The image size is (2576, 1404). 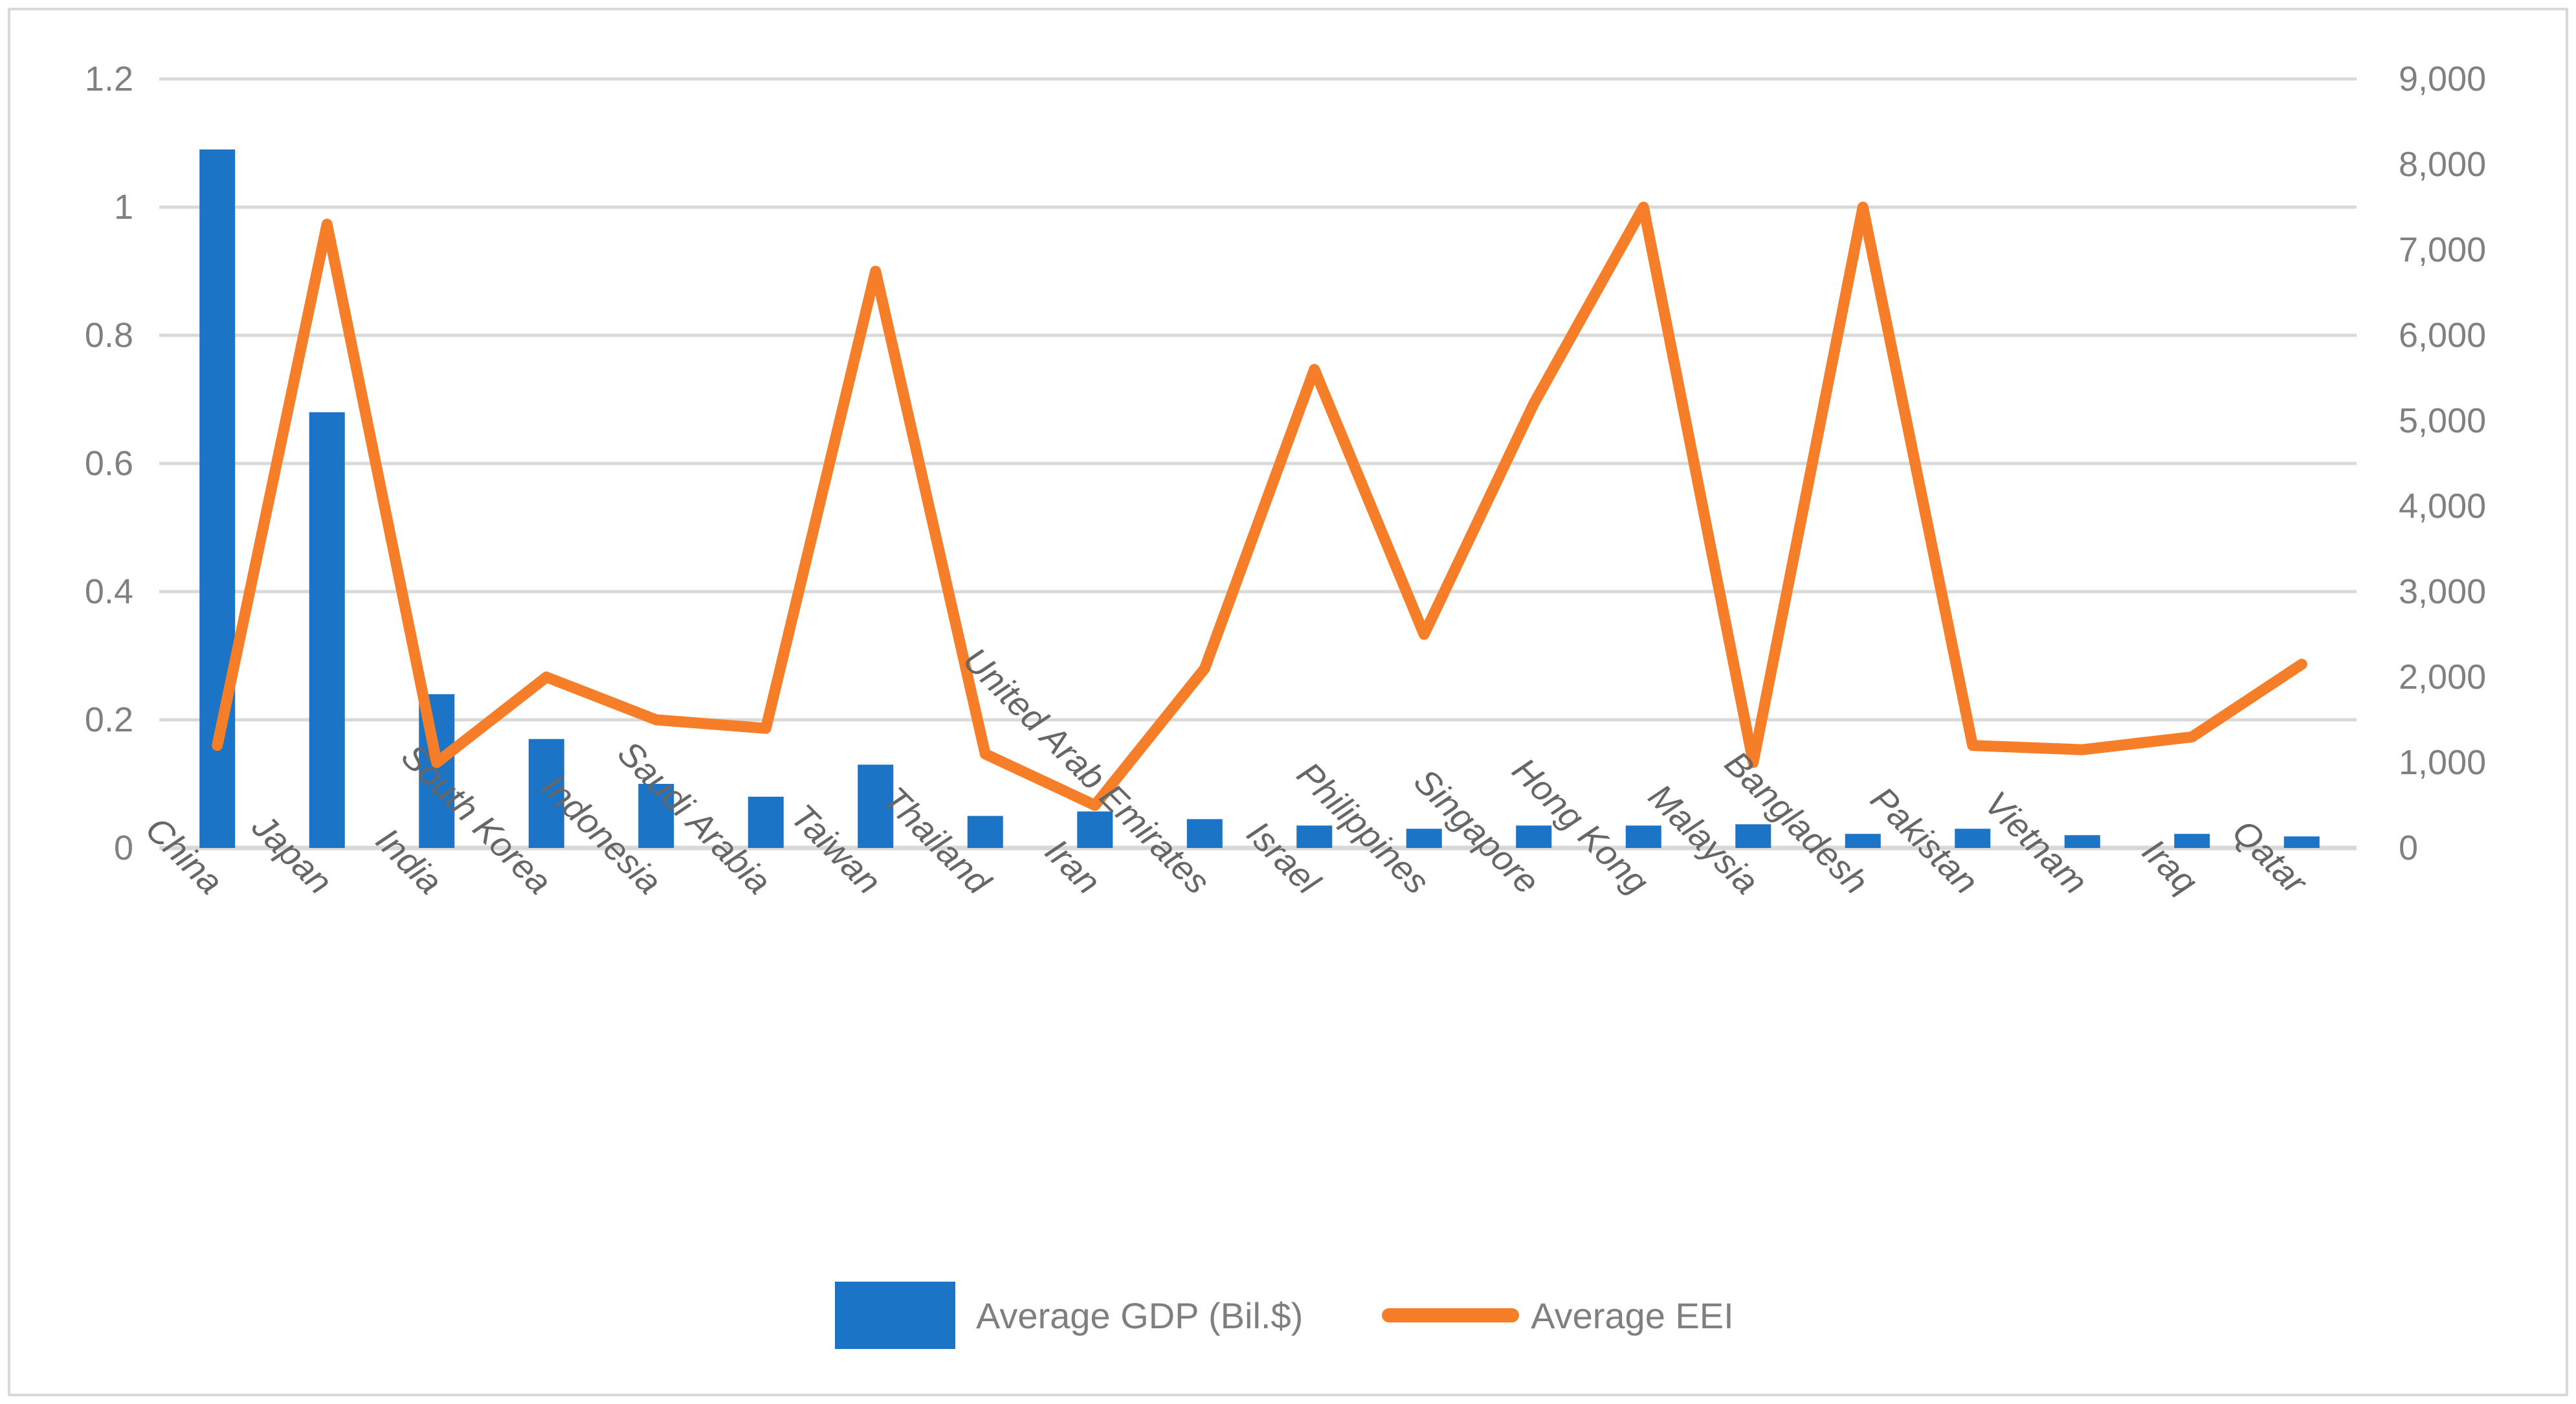 I want to click on left-axis-tick: 0.8, so click(x=108, y=335).